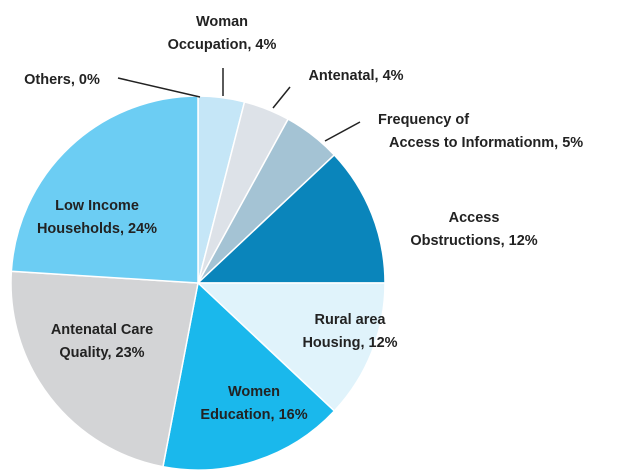 The width and height of the screenshot is (628, 473). I want to click on category-label: Woman Occupation, so click(208, 33).